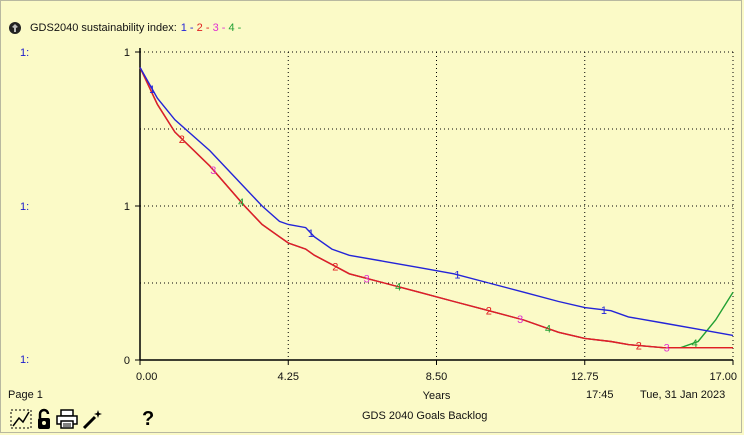  What do you see at coordinates (146, 377) in the screenshot?
I see `x-tick-label: 0.00` at bounding box center [146, 377].